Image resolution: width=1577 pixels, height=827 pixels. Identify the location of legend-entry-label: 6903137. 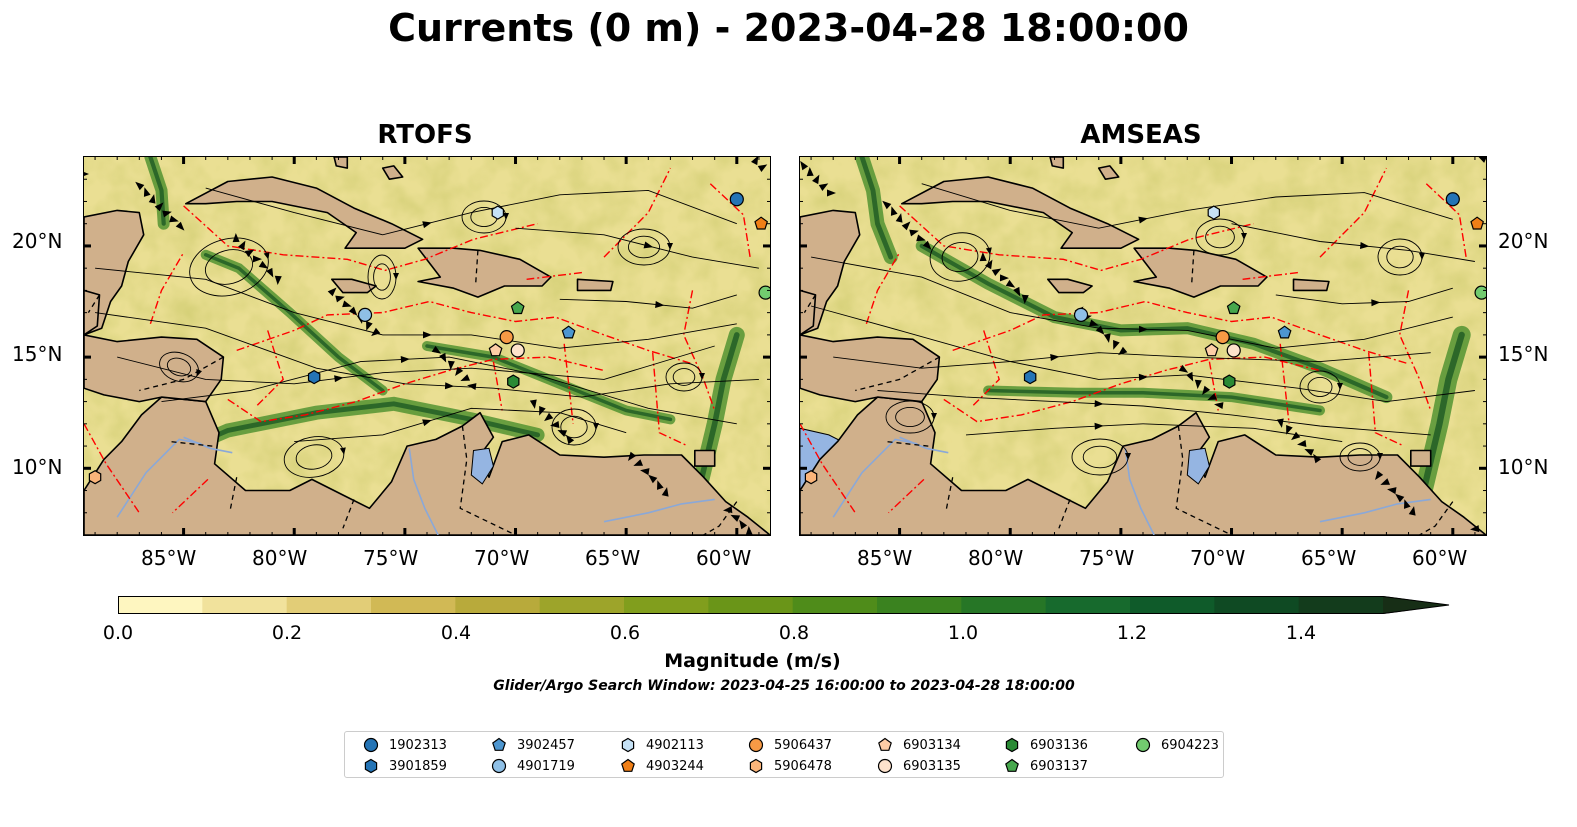
(1059, 766).